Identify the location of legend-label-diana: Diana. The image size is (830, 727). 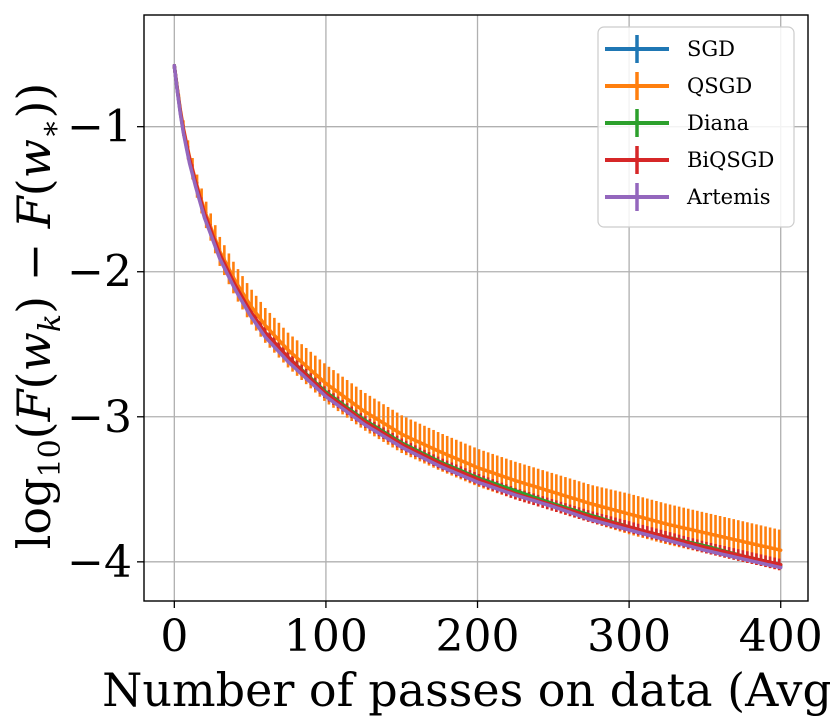
(718, 123).